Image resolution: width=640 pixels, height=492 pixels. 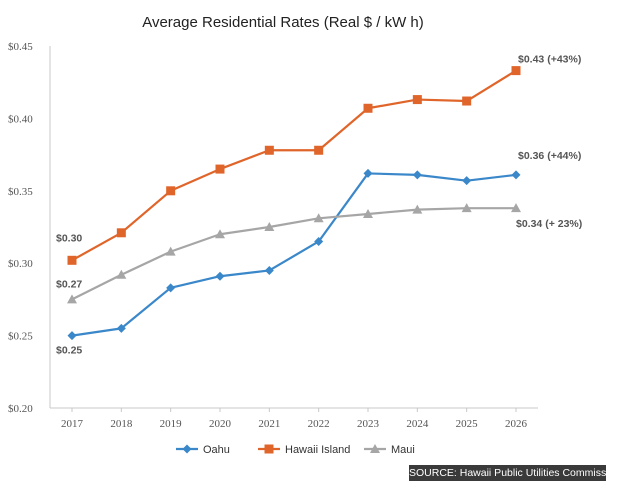 What do you see at coordinates (549, 224) in the screenshot?
I see `end-label-maui: $0.34 (+ 23%)` at bounding box center [549, 224].